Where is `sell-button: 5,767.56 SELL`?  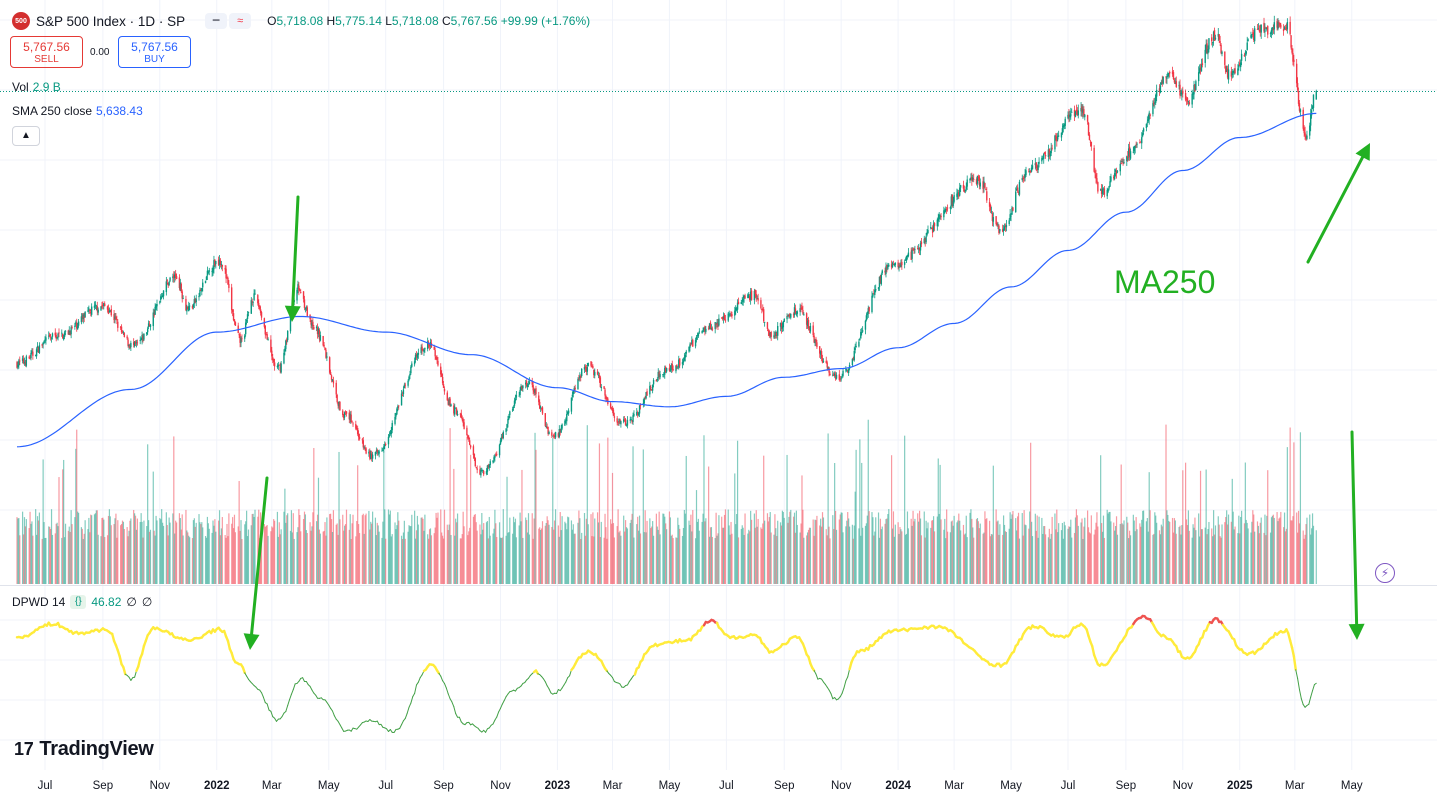 sell-button: 5,767.56 SELL is located at coordinates (46, 52).